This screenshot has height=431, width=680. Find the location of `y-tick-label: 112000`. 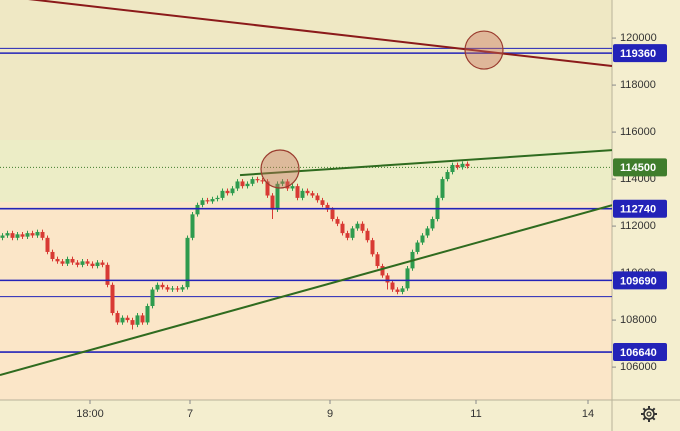

y-tick-label: 112000 is located at coordinates (638, 226).